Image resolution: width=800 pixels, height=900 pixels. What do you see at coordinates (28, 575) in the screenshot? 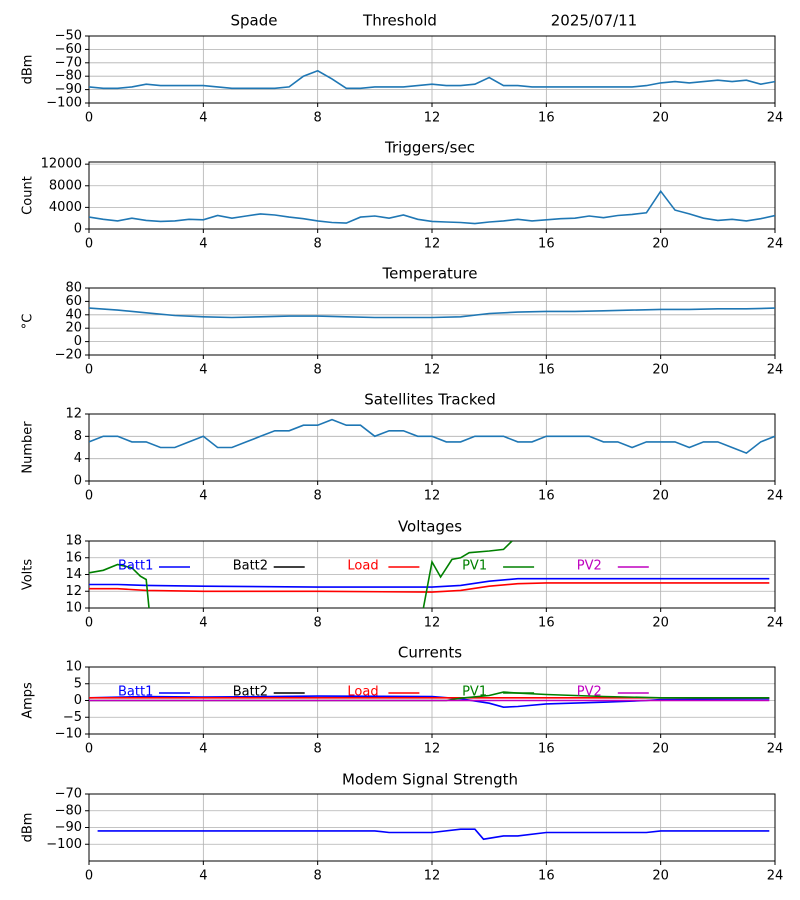
I see `y-axis-label: Volts` at bounding box center [28, 575].